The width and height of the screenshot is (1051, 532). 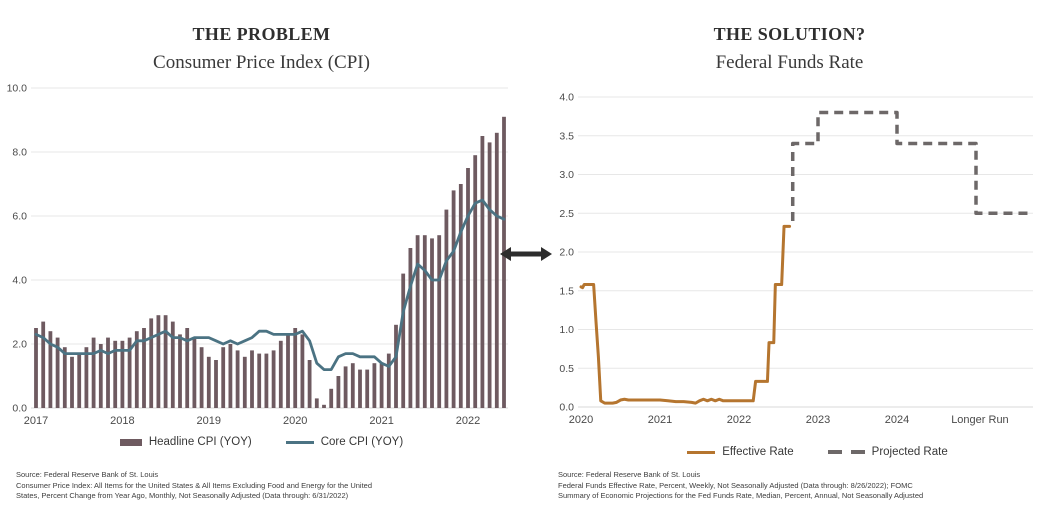 I want to click on svg-text: 2023, so click(x=818, y=420).